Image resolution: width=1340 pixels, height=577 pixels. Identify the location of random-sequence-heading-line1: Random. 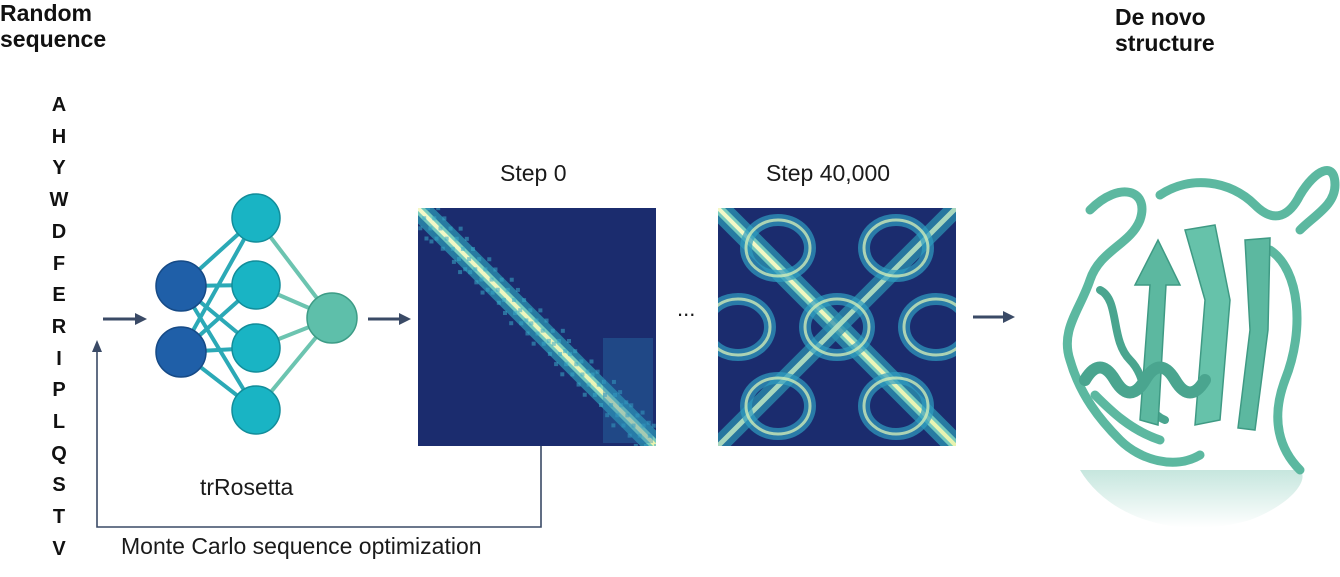
(46, 13).